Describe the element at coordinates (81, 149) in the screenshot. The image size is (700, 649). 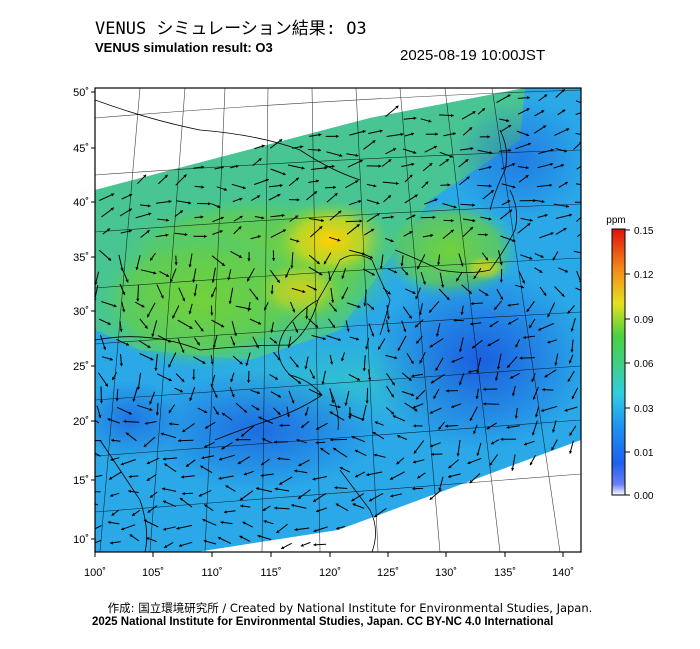
I see `lat-label-45: 45˚` at that location.